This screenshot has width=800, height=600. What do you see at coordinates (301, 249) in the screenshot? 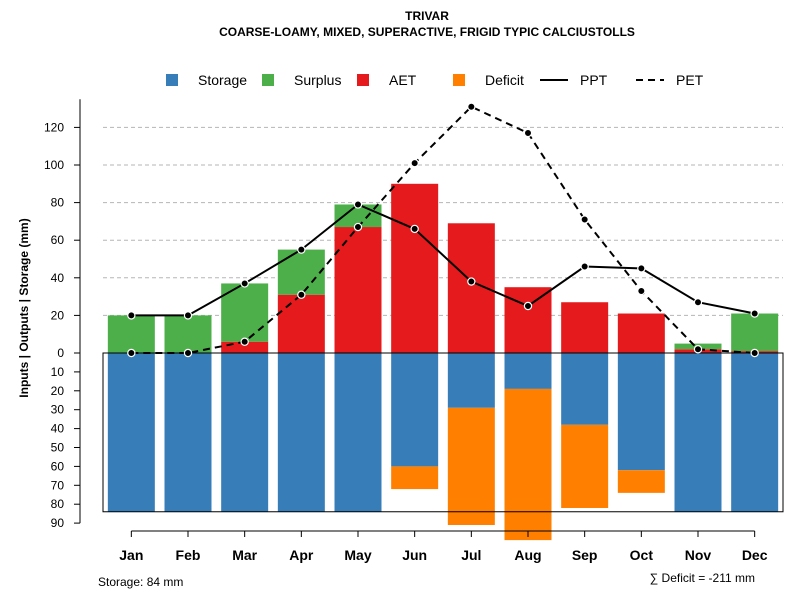
I see `ppt-point-apr` at bounding box center [301, 249].